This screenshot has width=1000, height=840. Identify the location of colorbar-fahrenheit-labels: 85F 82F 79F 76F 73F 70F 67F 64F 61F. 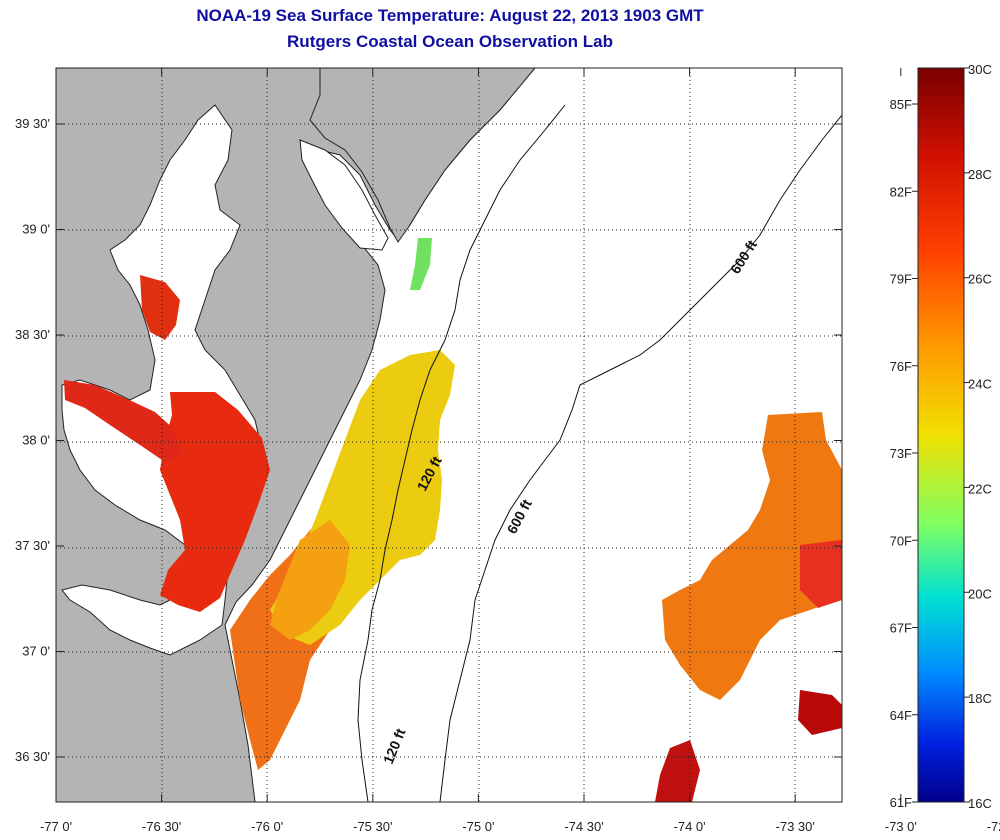
(904, 453).